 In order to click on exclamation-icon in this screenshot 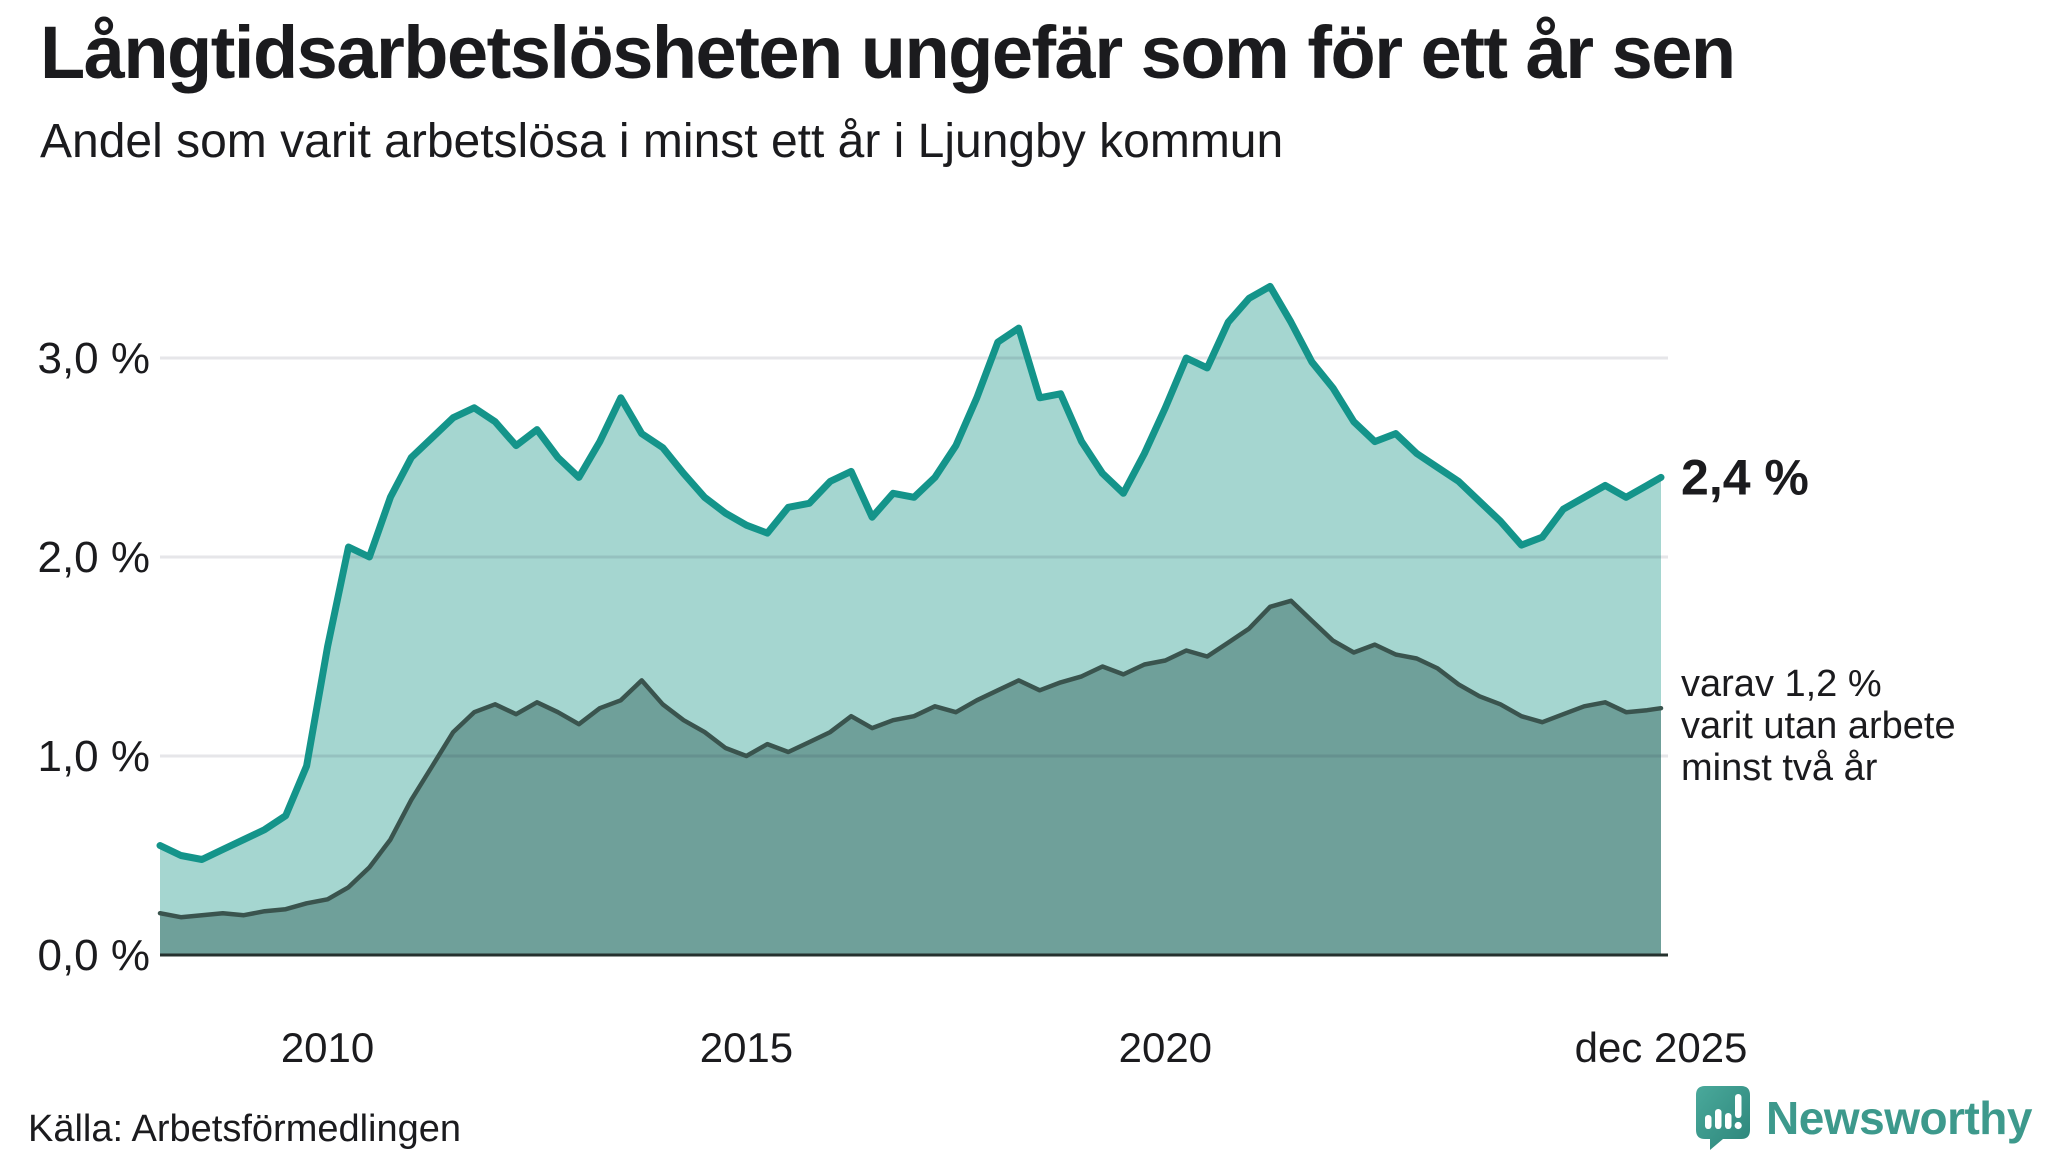, I will do `click(1738, 1106)`.